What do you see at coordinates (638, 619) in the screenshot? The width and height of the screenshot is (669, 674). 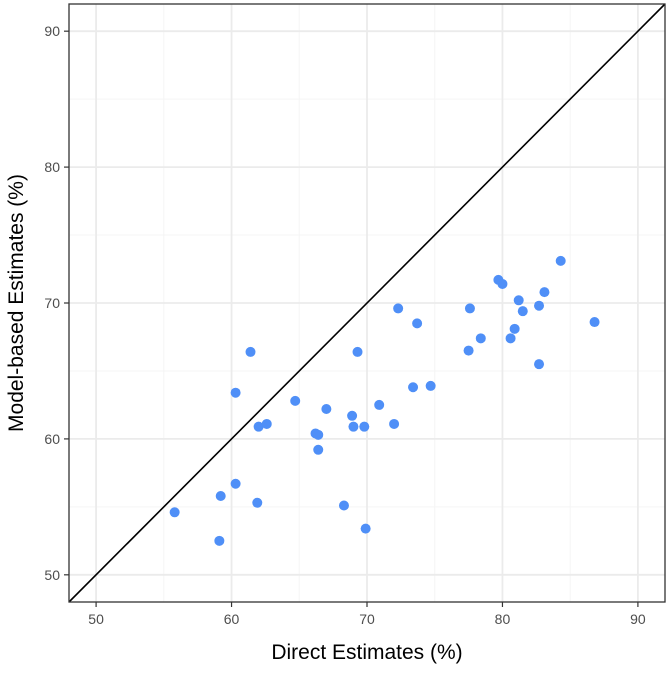 I see `x-tick-label: 90` at bounding box center [638, 619].